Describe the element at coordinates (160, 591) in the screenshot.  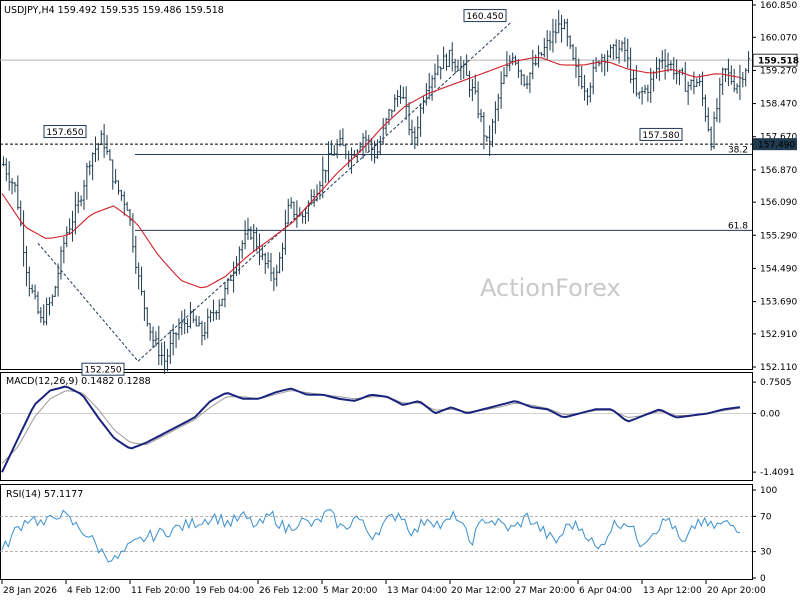
I see `x-tick-label: 11 Feb 20:00` at that location.